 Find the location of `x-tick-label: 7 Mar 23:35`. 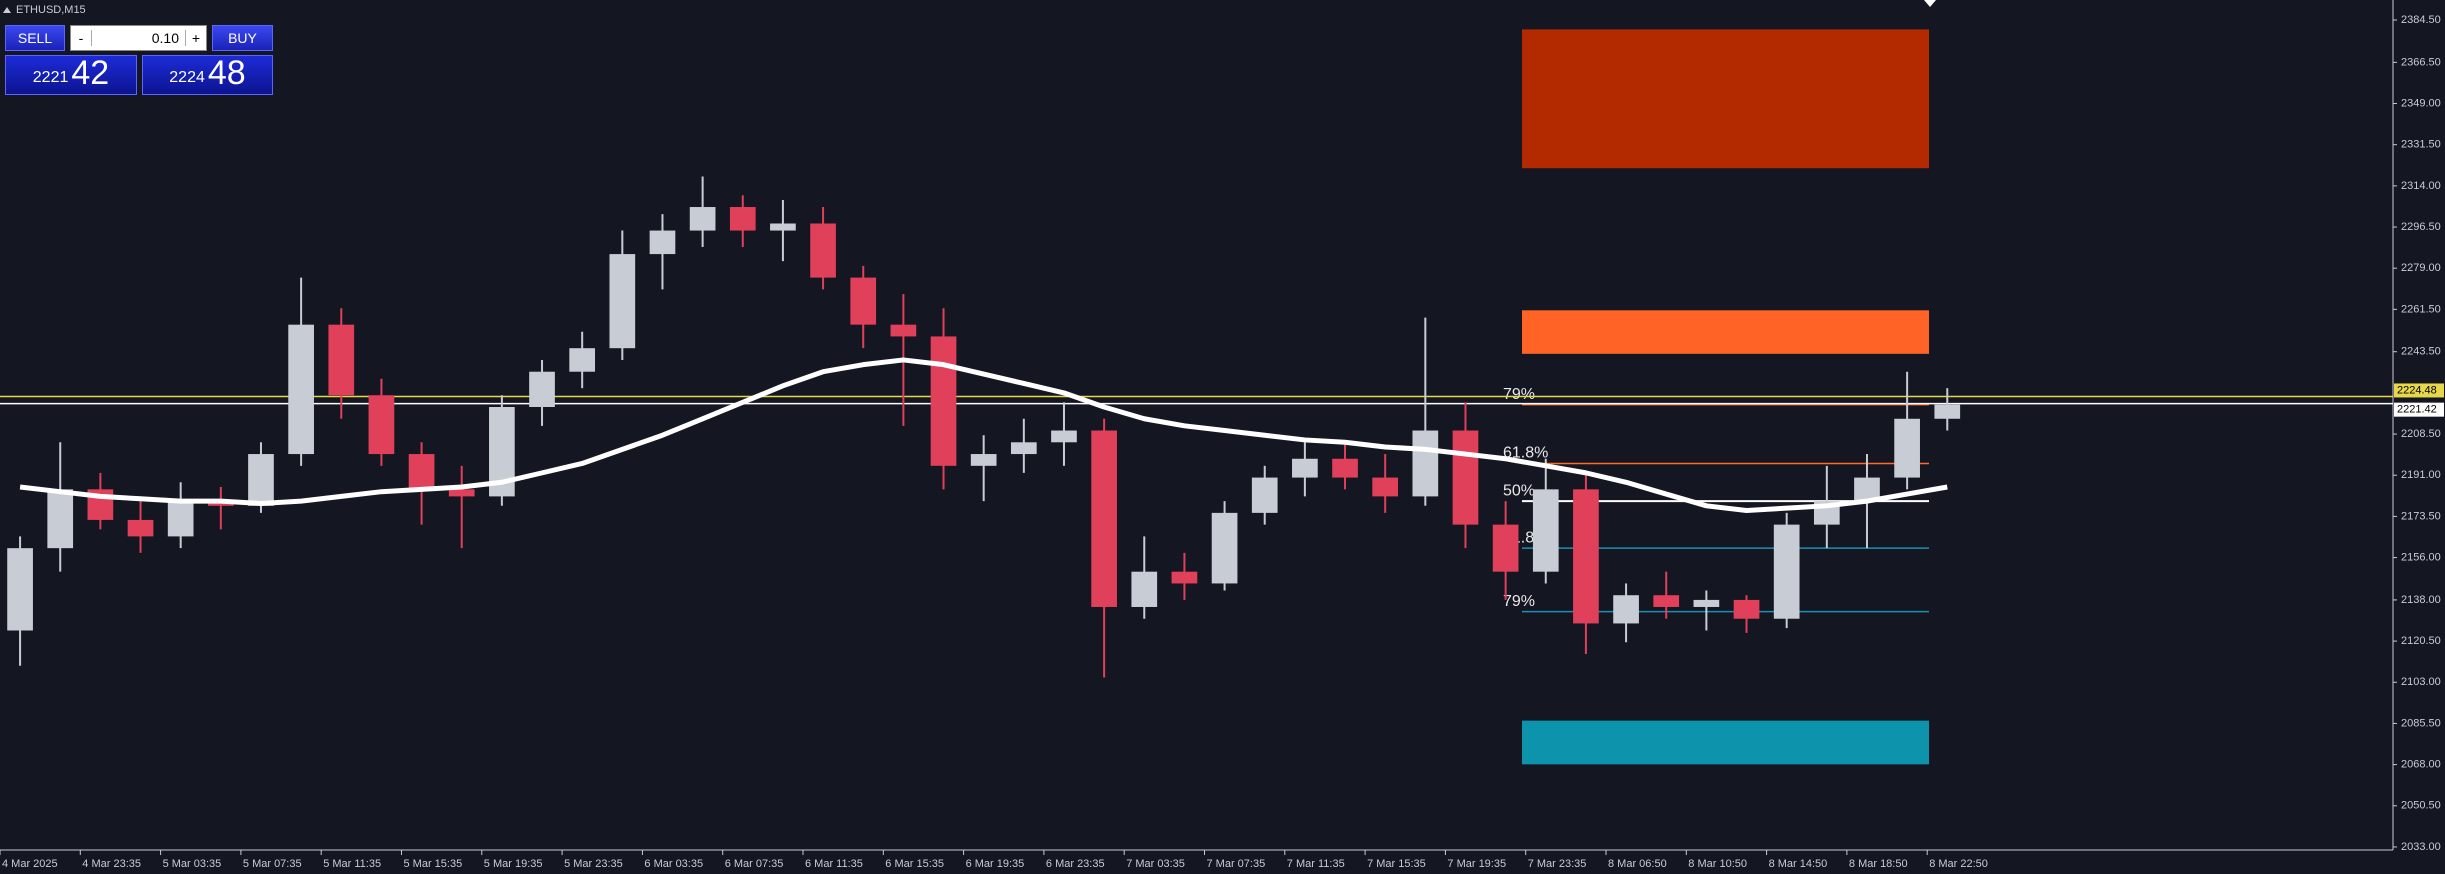

x-tick-label: 7 Mar 23:35 is located at coordinates (1557, 864).